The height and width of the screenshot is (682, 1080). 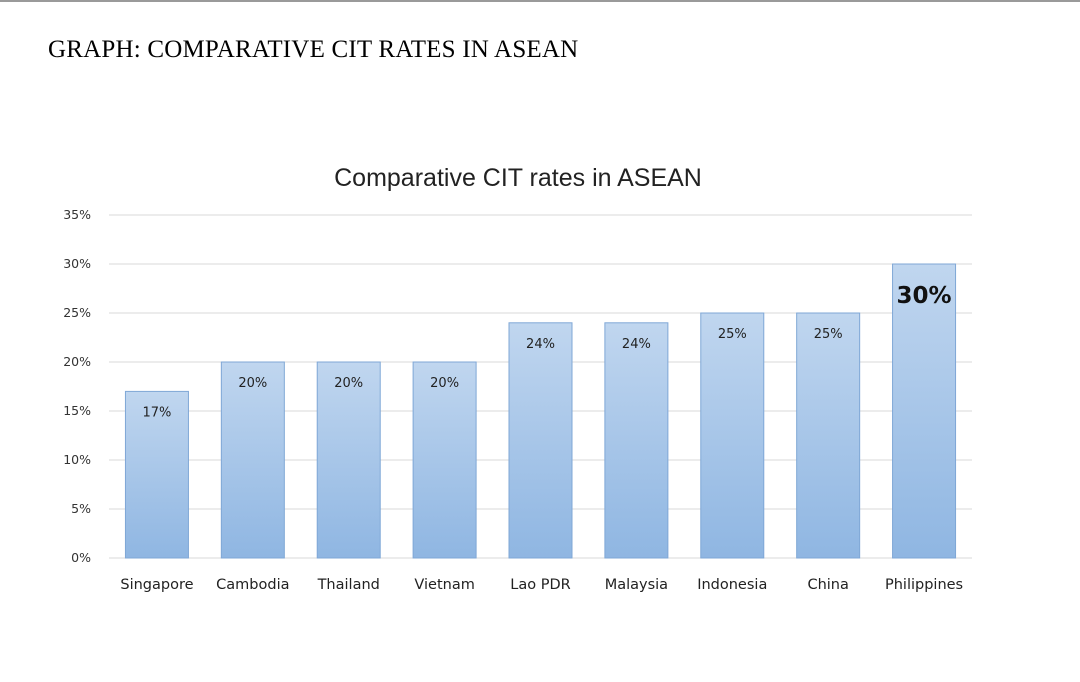 I want to click on category-label: Vietnam, so click(x=444, y=585).